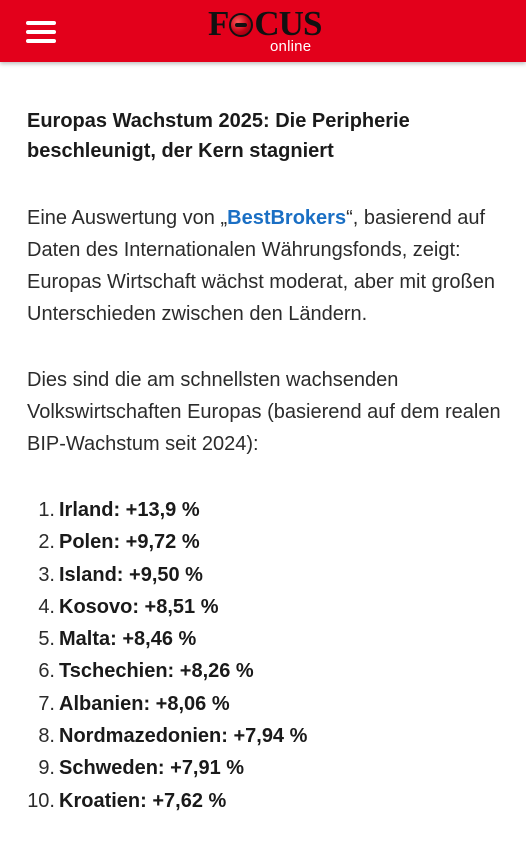 The image size is (526, 845). I want to click on hamburger-menu-icon, so click(41, 32).